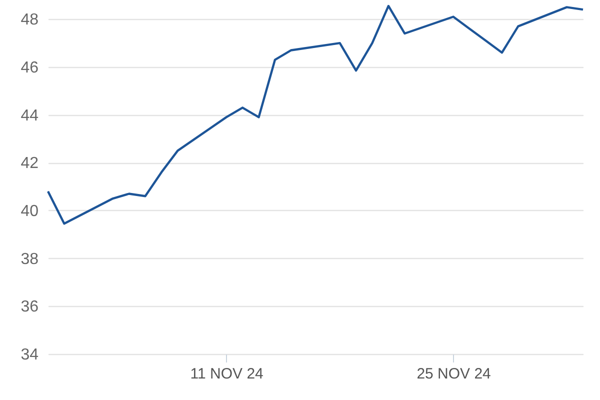 The height and width of the screenshot is (400, 600). What do you see at coordinates (227, 374) in the screenshot?
I see `x-tick-label: 11 NOV 24` at bounding box center [227, 374].